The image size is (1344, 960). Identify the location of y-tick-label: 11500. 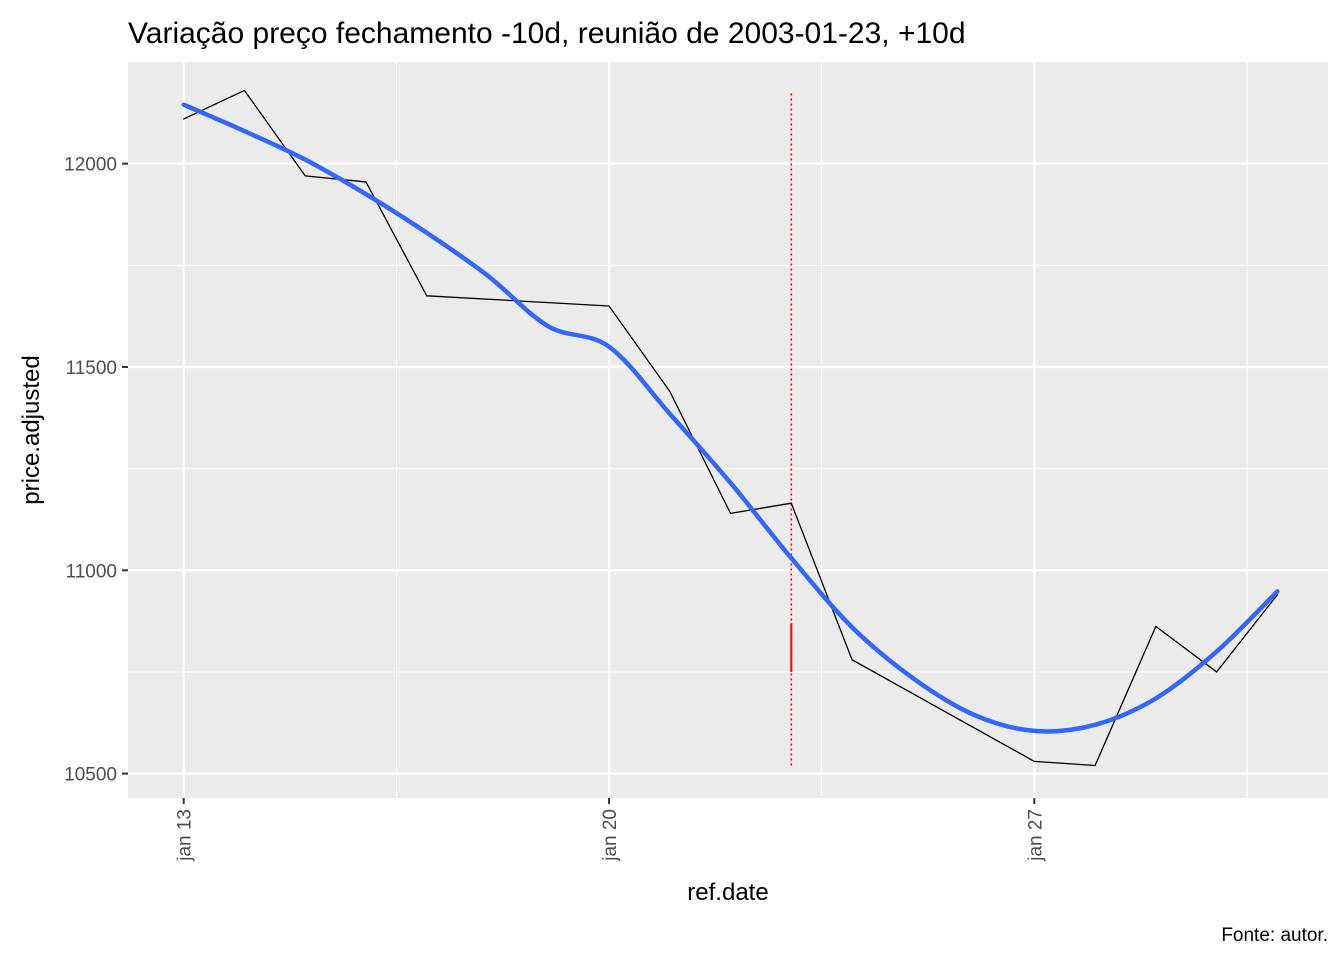
(91, 368).